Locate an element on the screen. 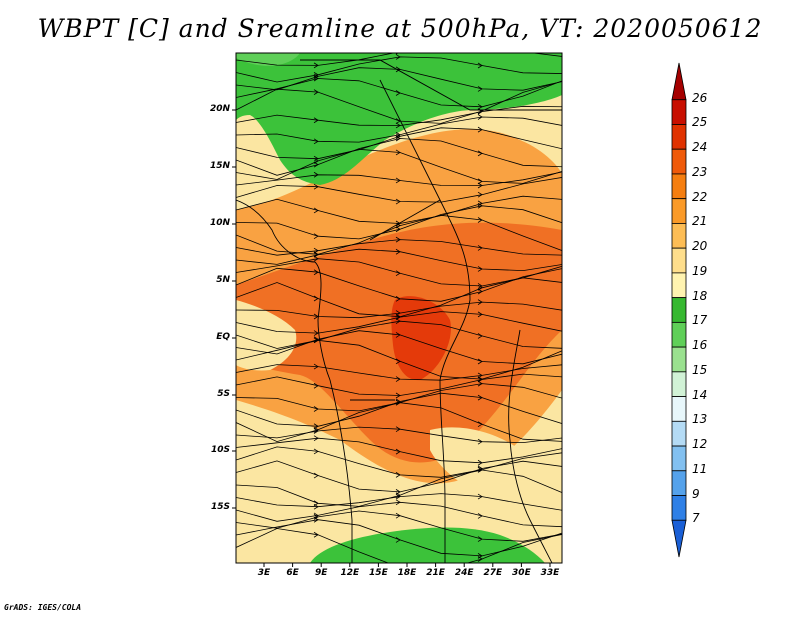  lat-label: 10S is located at coordinates (220, 450).